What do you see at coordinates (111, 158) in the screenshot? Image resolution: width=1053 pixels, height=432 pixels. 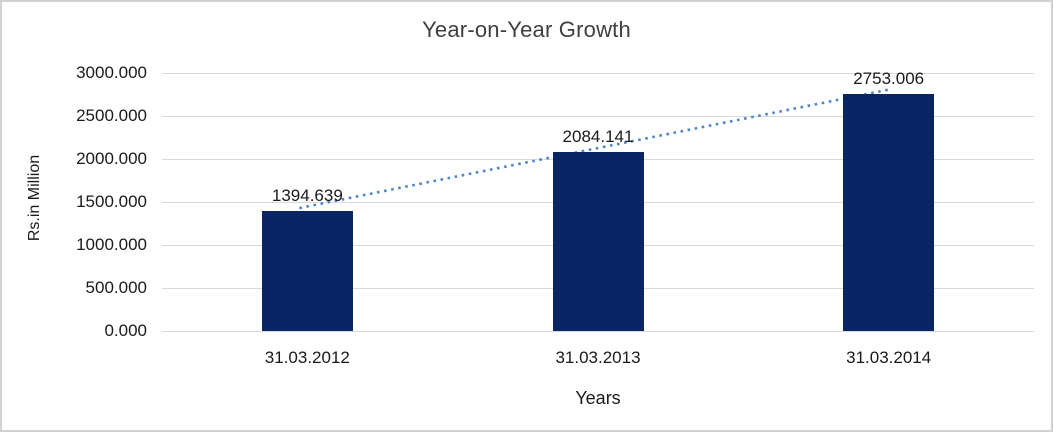 I see `y-tick-label: 2000.000` at bounding box center [111, 158].